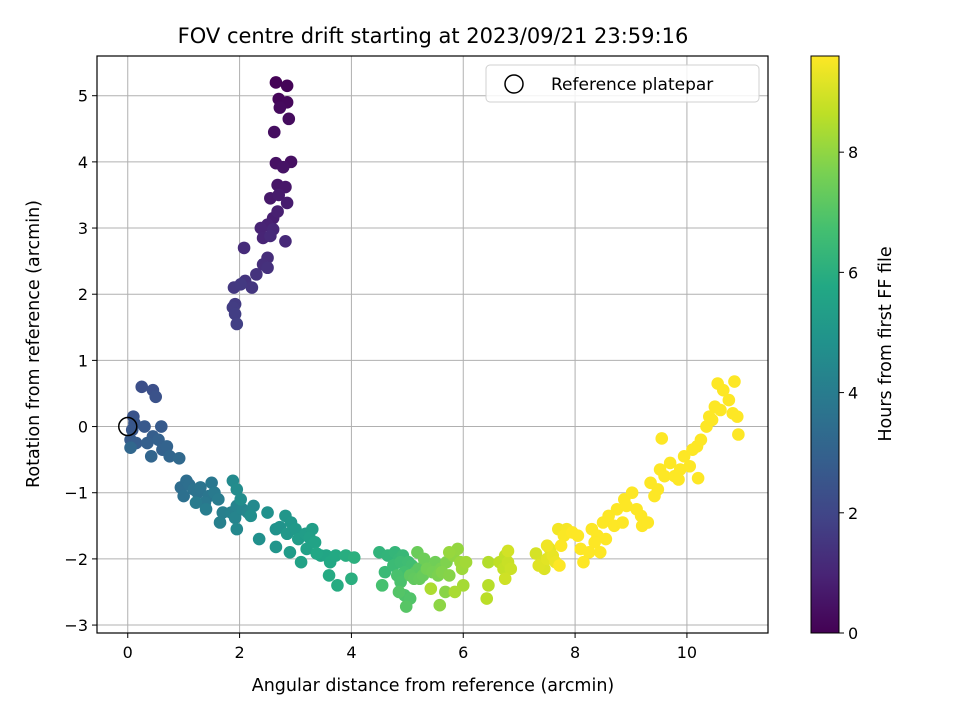 This screenshot has width=960, height=720. What do you see at coordinates (410, 647) in the screenshot?
I see `x-axis-ticks: 0 2 4 6 8 10` at bounding box center [410, 647].